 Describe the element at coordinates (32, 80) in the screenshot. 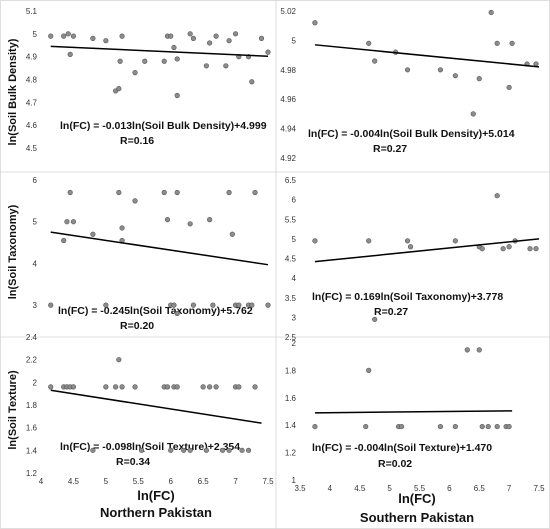

I see `y-tick-label: 4.8` at that location.